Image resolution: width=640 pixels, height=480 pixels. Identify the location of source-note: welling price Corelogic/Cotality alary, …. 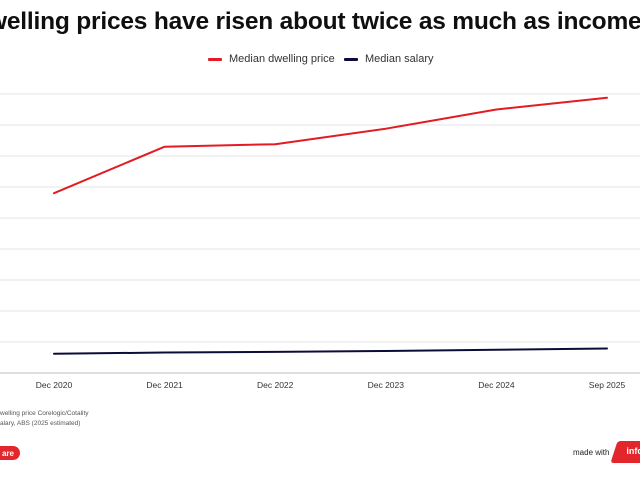
(44, 419).